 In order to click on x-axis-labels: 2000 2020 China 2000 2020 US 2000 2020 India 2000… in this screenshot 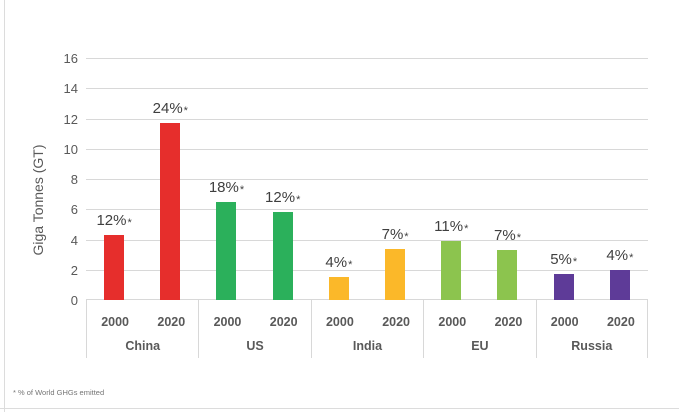, I will do `click(367, 329)`.